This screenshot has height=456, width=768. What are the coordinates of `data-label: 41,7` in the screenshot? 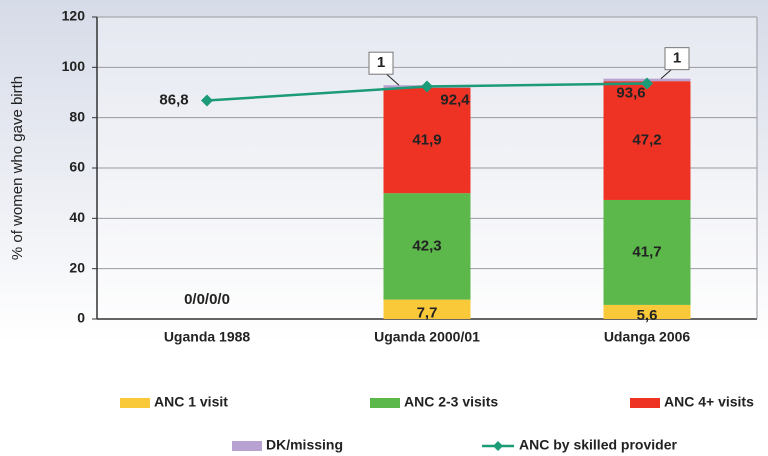 It's located at (646, 251).